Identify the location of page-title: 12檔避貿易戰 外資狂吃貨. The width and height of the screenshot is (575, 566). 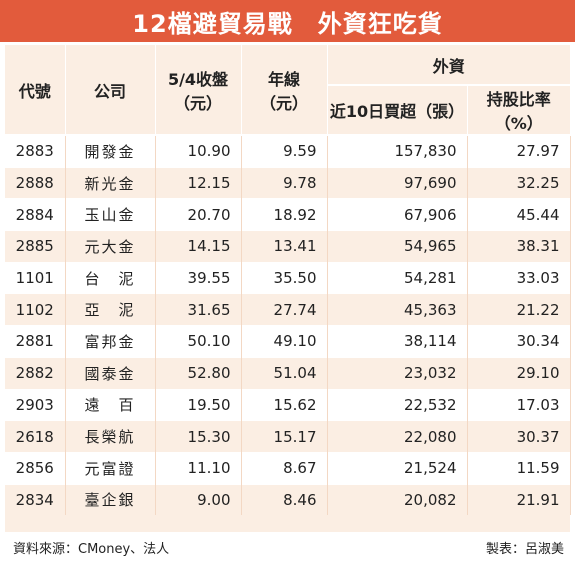
(287, 21).